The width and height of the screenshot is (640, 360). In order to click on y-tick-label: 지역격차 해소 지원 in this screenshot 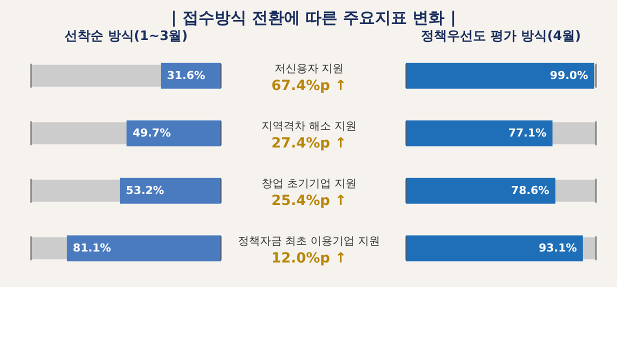, I will do `click(309, 125)`.